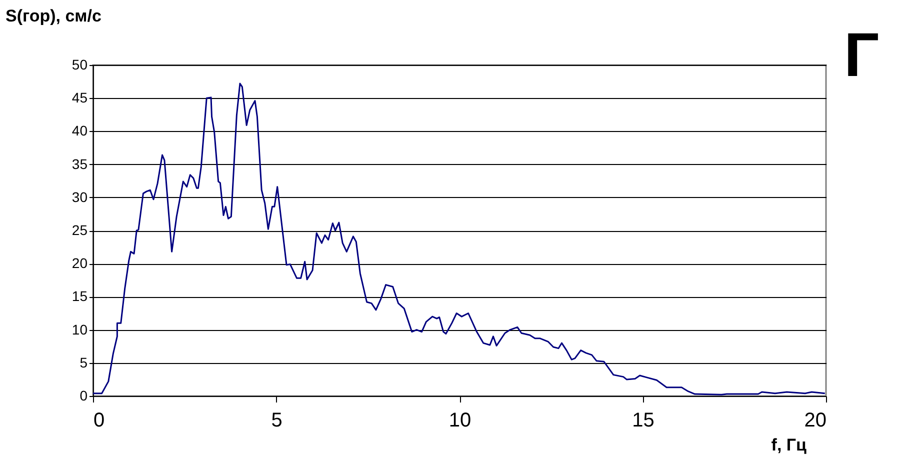  Describe the element at coordinates (80, 98) in the screenshot. I see `y-tick-label: 45` at that location.